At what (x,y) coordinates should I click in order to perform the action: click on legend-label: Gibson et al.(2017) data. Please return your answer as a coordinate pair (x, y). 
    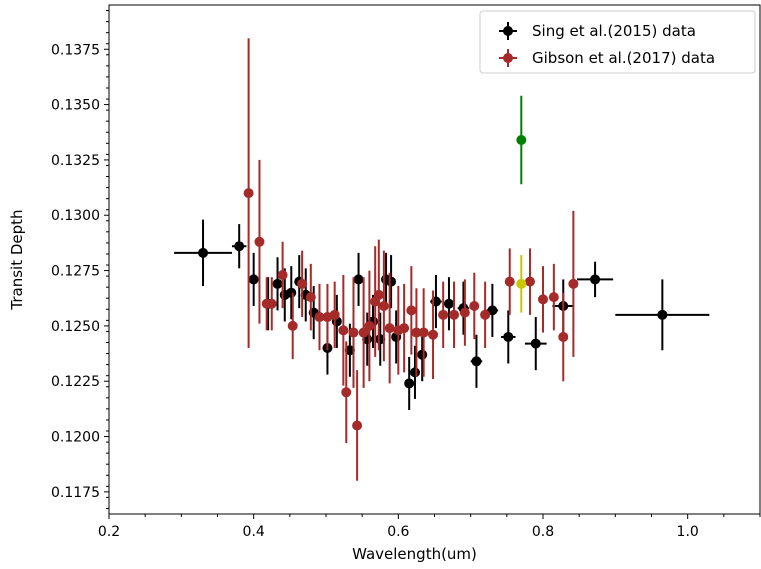
    Looking at the image, I should click on (623, 58).